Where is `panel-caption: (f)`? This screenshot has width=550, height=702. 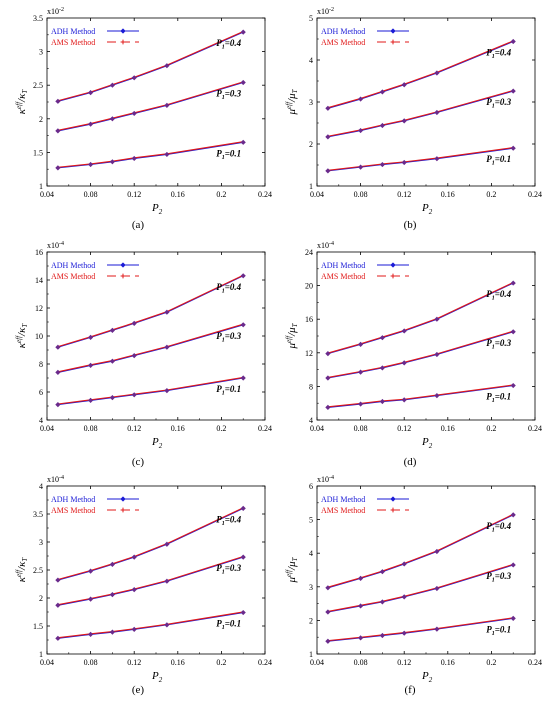
panel-caption: (f) is located at coordinates (410, 690).